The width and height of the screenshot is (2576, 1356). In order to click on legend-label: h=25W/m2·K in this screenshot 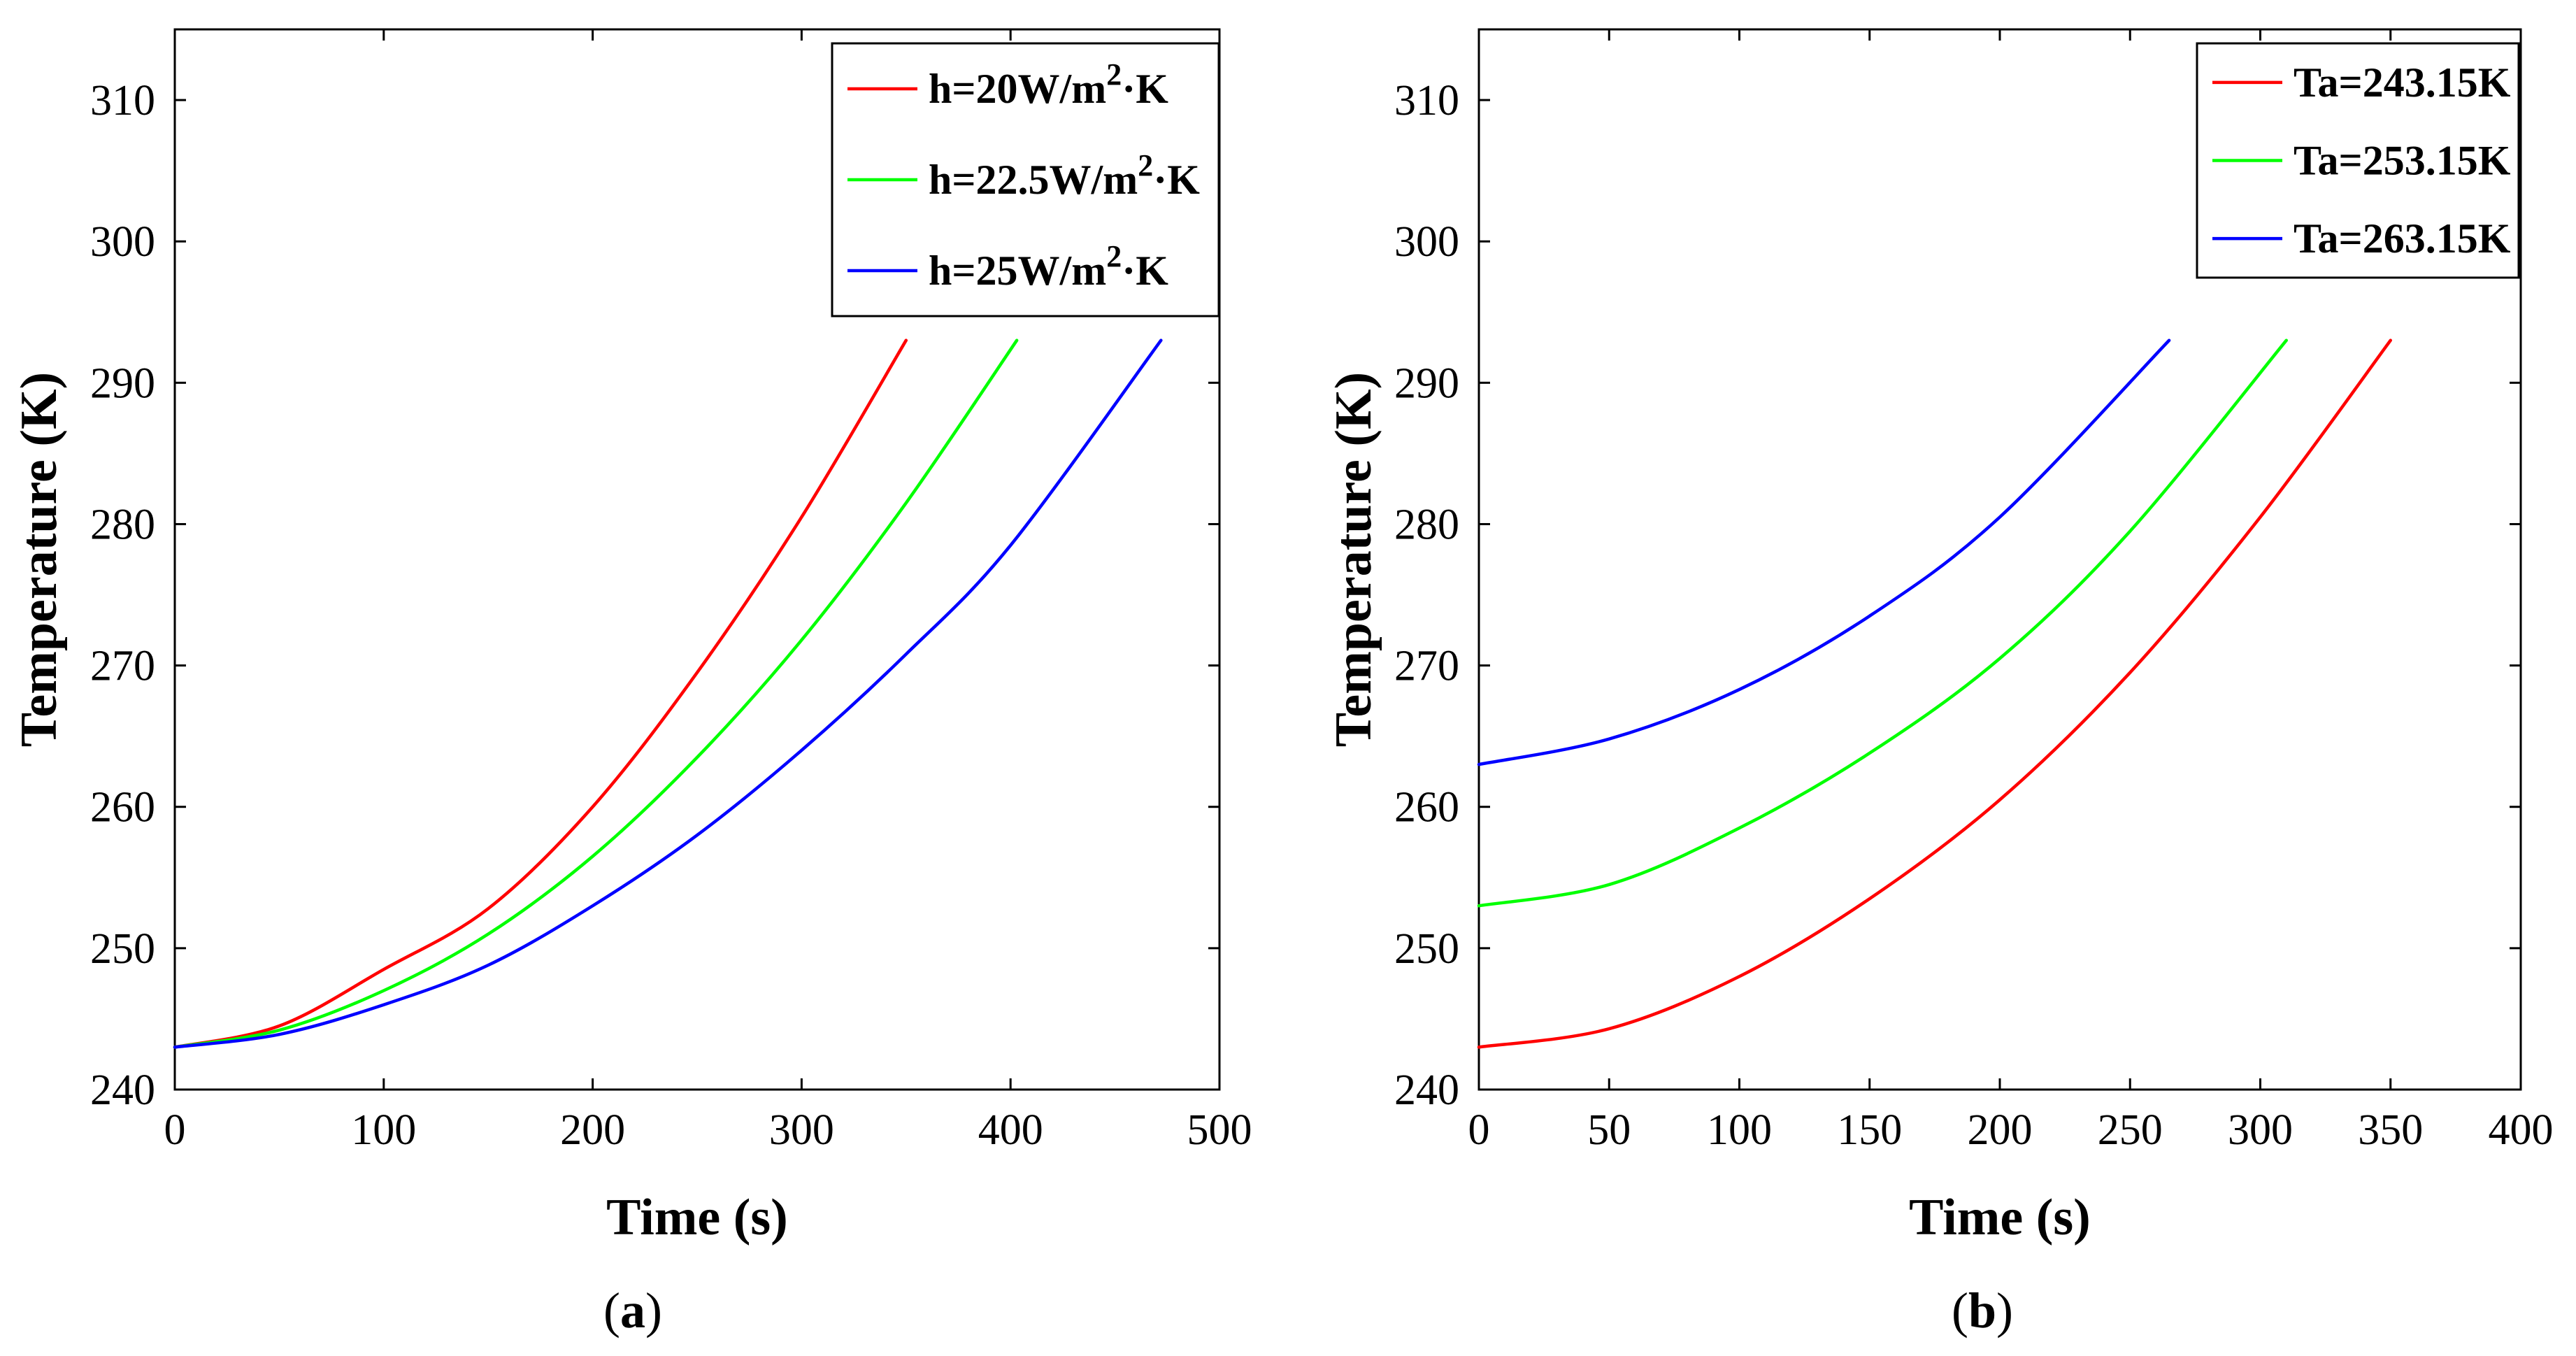, I will do `click(1048, 266)`.